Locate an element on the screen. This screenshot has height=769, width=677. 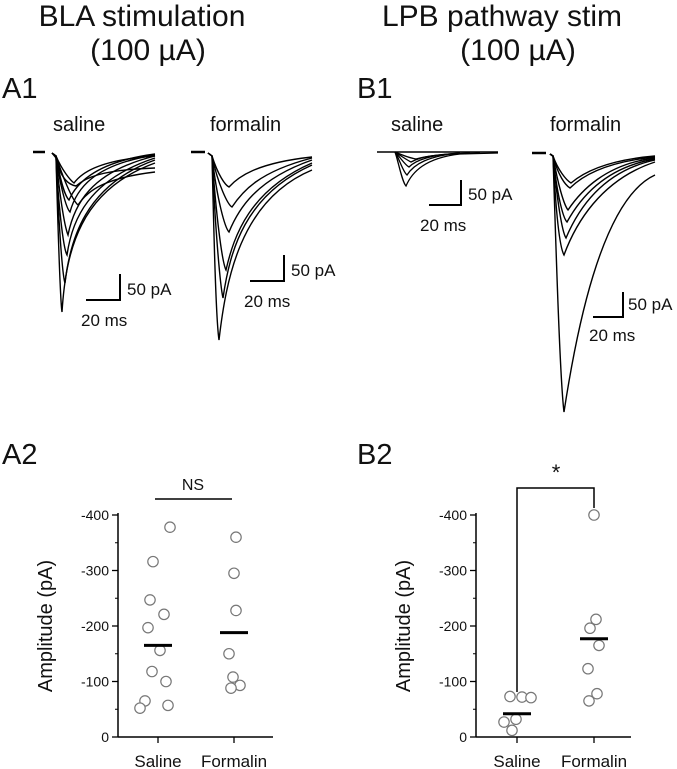
b1-formalin-scalebar-time: 20 ms is located at coordinates (612, 335).